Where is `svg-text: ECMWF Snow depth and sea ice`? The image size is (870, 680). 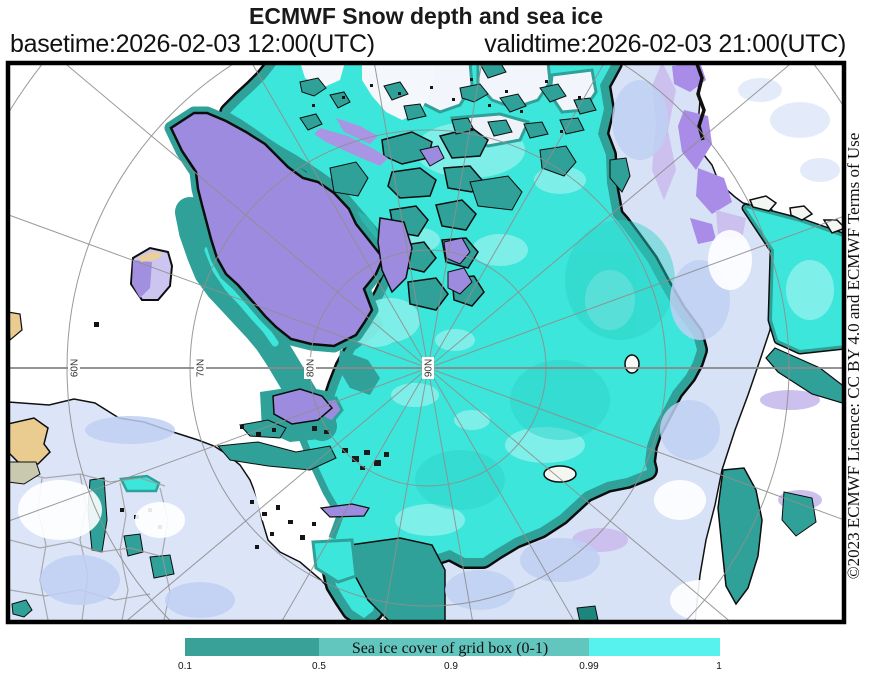
svg-text: ECMWF Snow depth and sea ice is located at coordinates (426, 16).